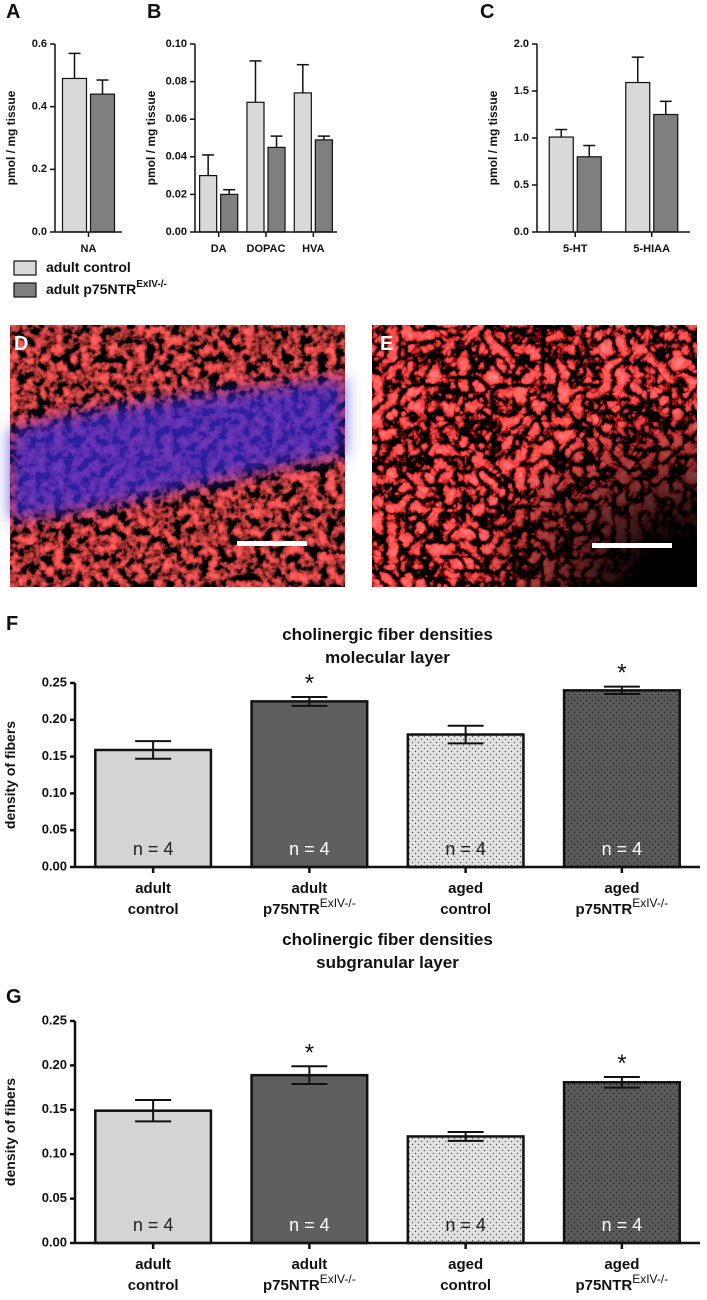 Image resolution: width=707 pixels, height=1300 pixels. I want to click on y-tick-label: 0.04, so click(177, 157).